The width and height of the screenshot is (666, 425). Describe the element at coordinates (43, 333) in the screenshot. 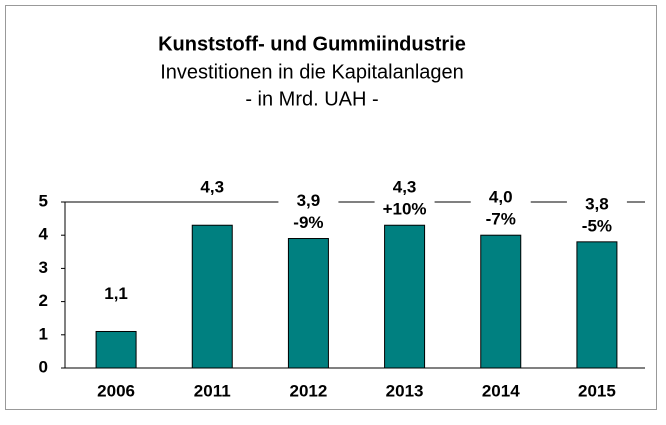

I see `y-tick-label: 1` at that location.